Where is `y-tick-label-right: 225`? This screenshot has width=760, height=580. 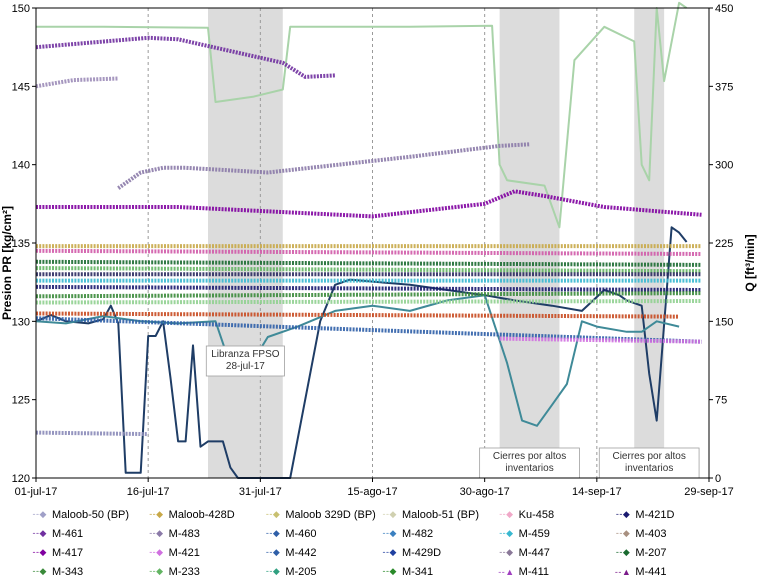
y-tick-label-right: 225 is located at coordinates (724, 244).